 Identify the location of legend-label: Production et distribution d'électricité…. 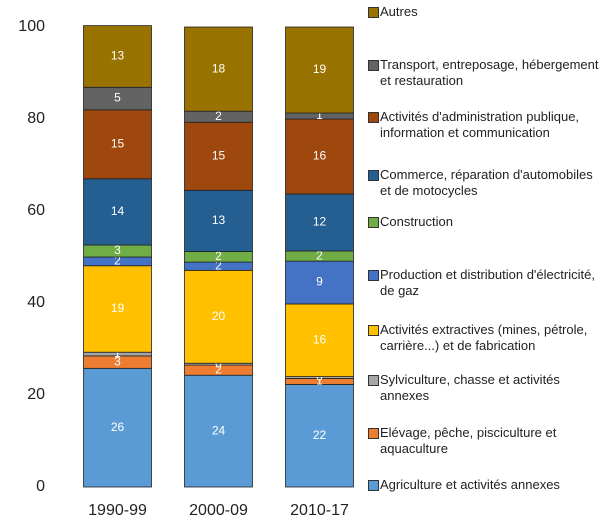
(487, 282).